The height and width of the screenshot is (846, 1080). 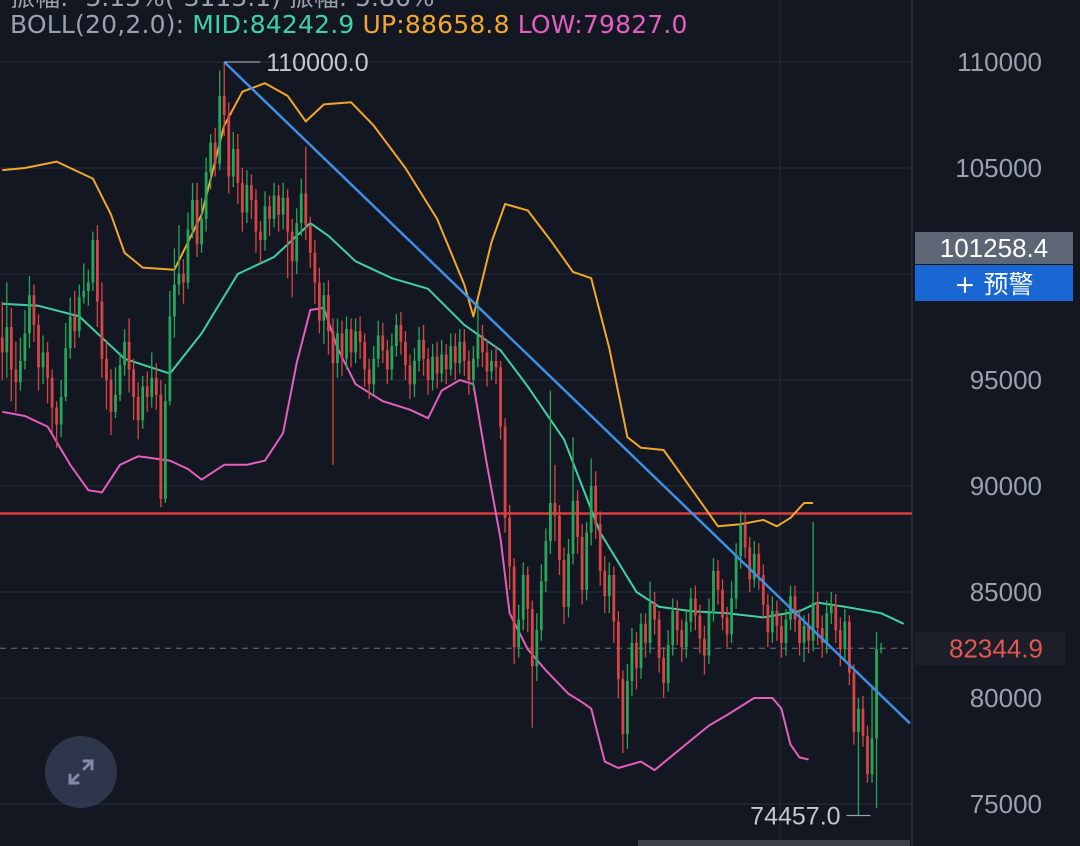 I want to click on alert-button, so click(x=994, y=283).